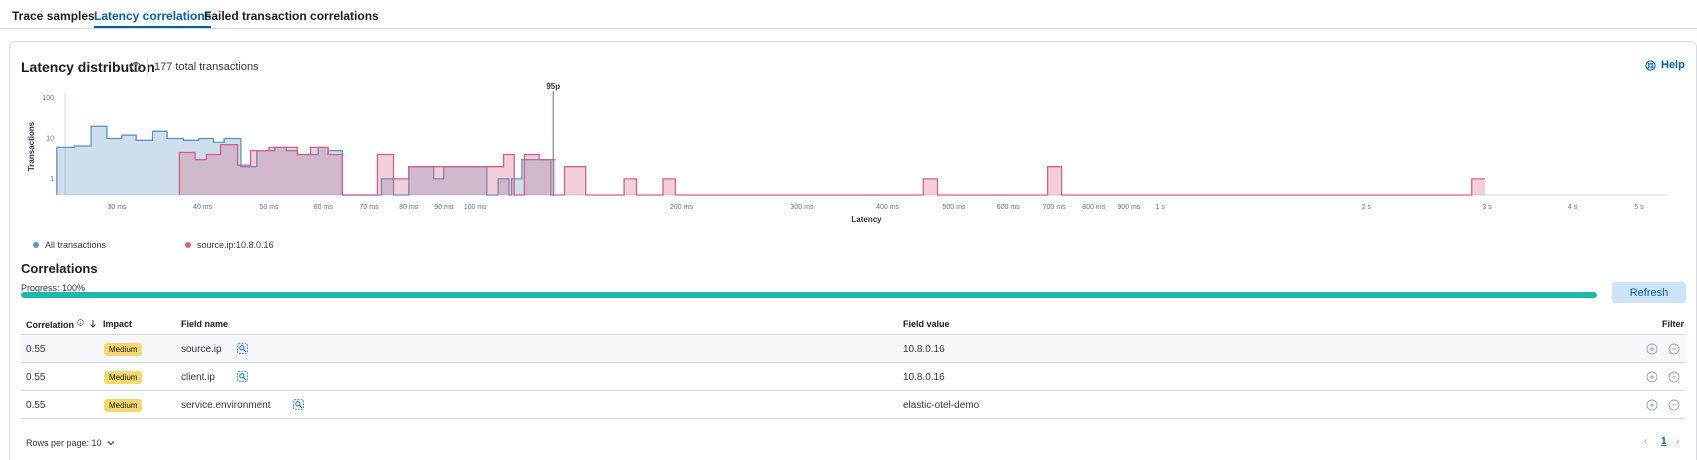  I want to click on tab-trace-samples: Trace samples, so click(53, 16).